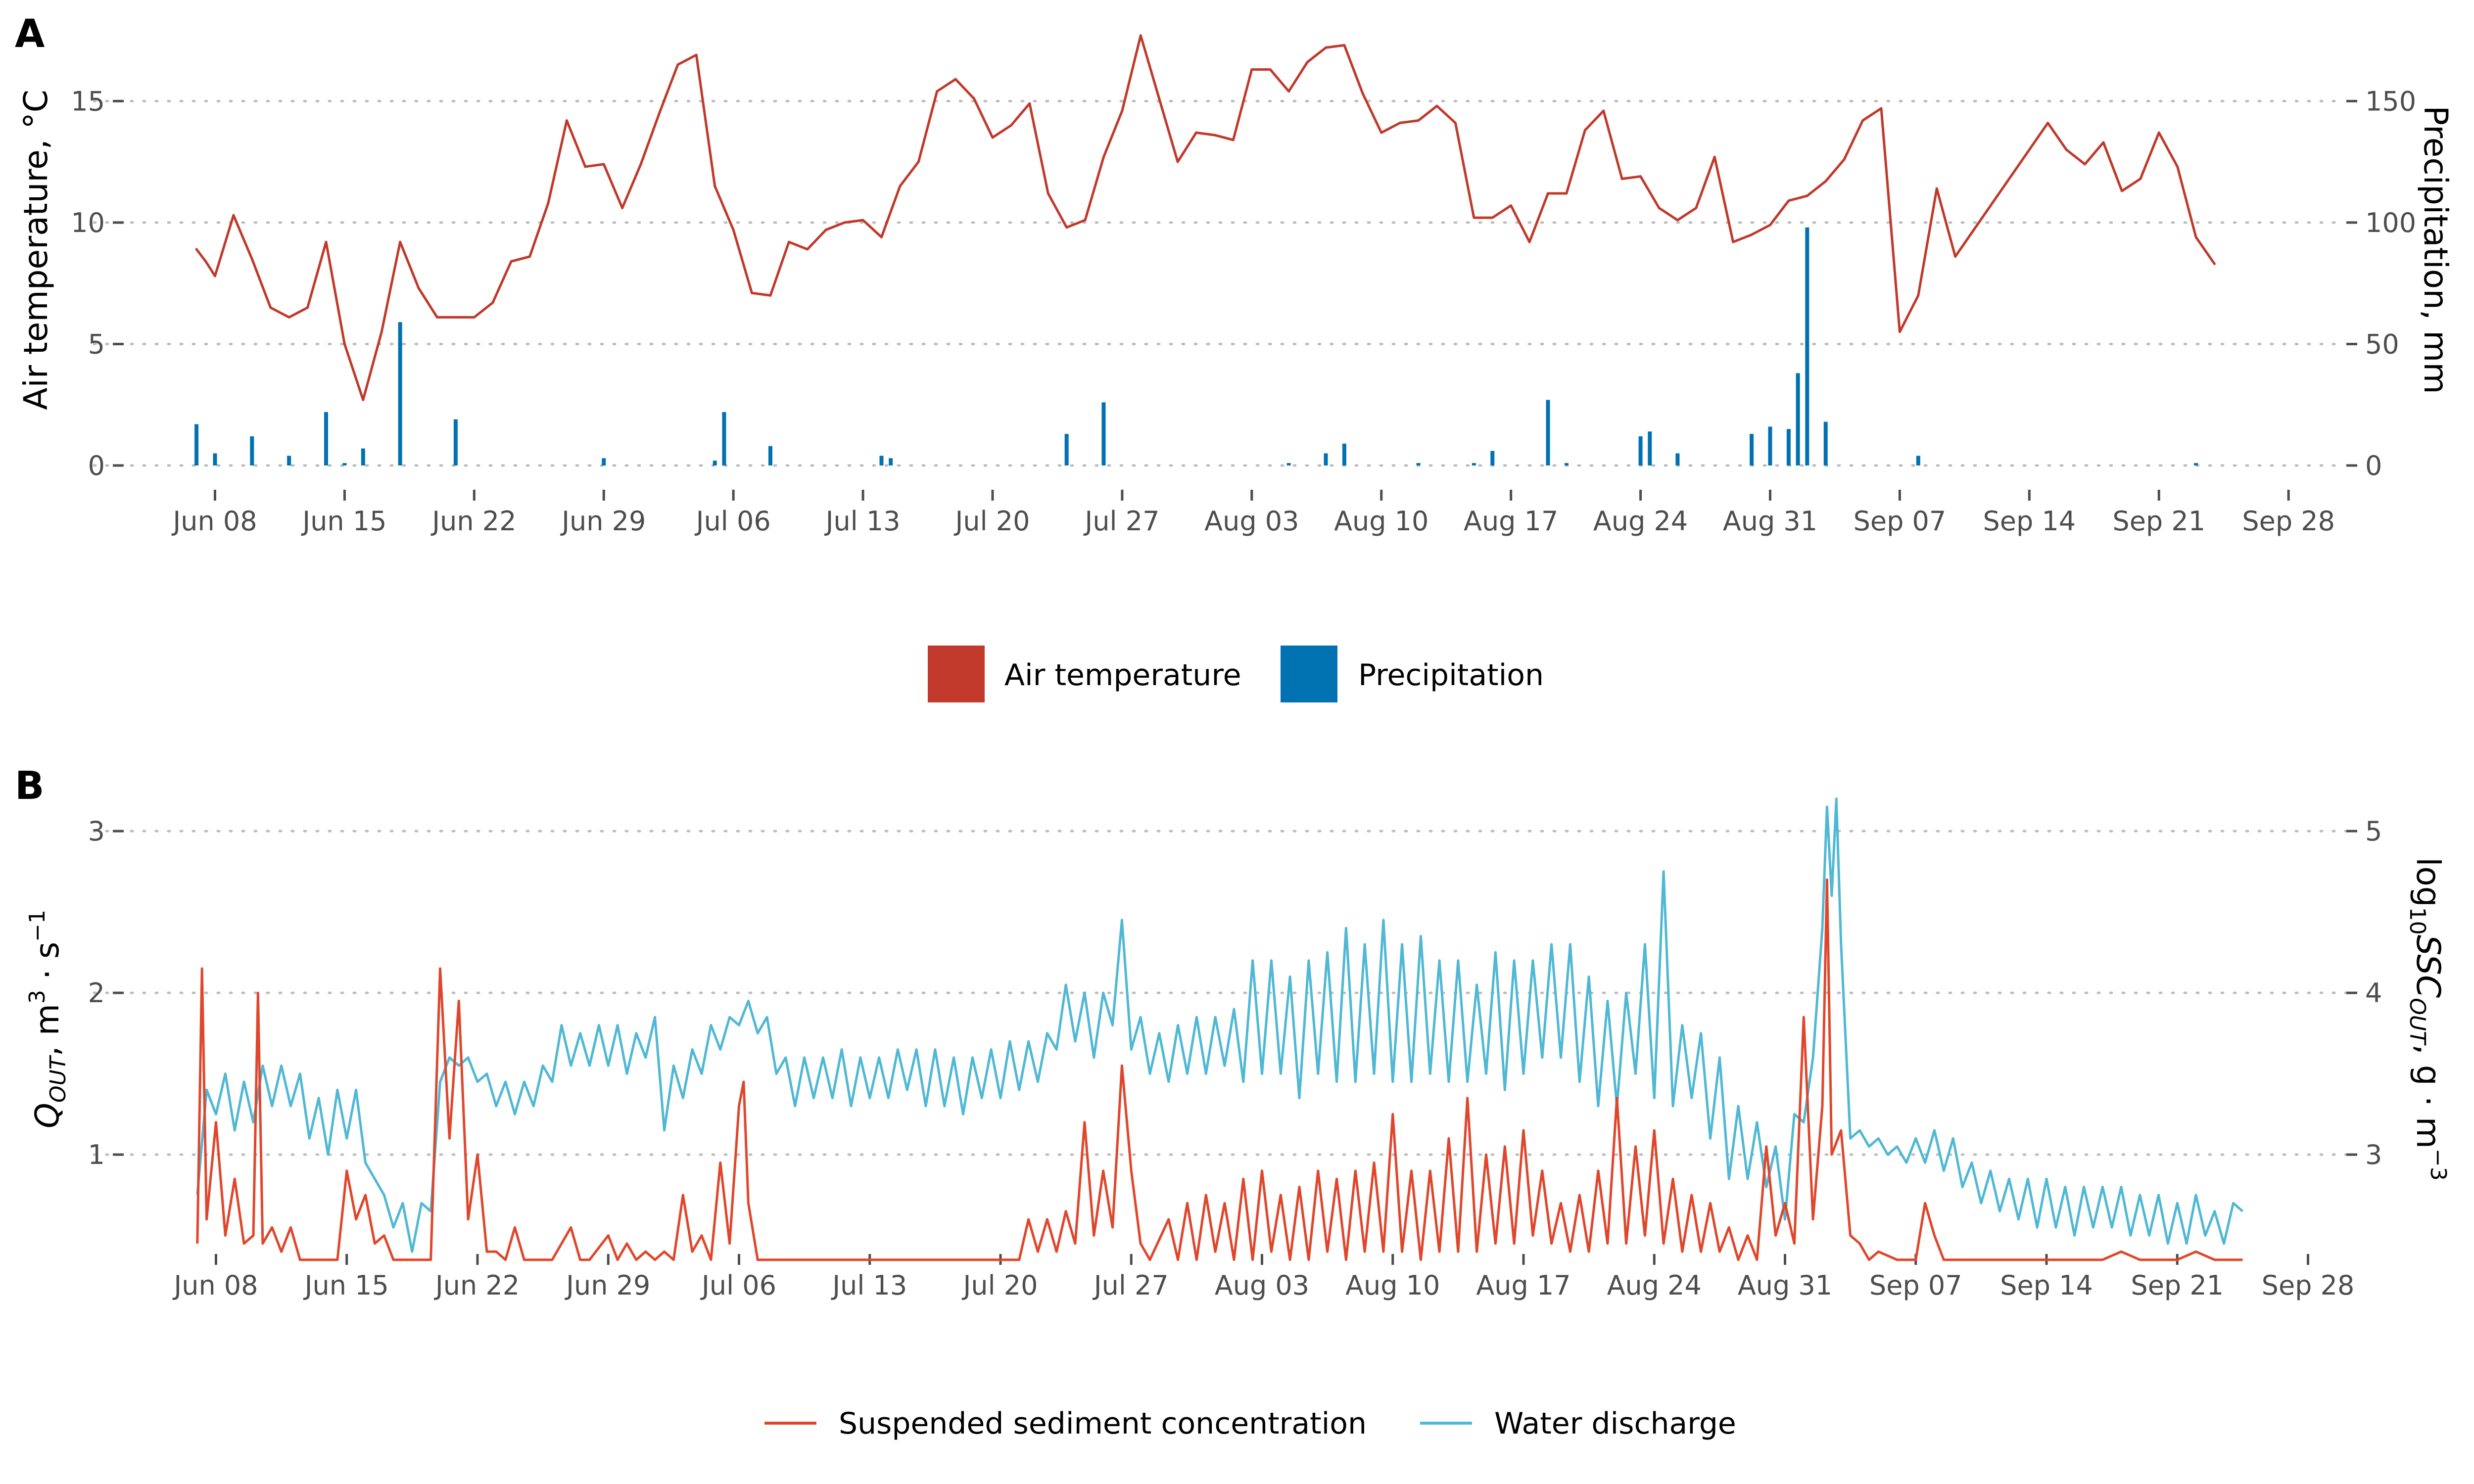  What do you see at coordinates (30, 786) in the screenshot?
I see `panel-b-tag: B` at bounding box center [30, 786].